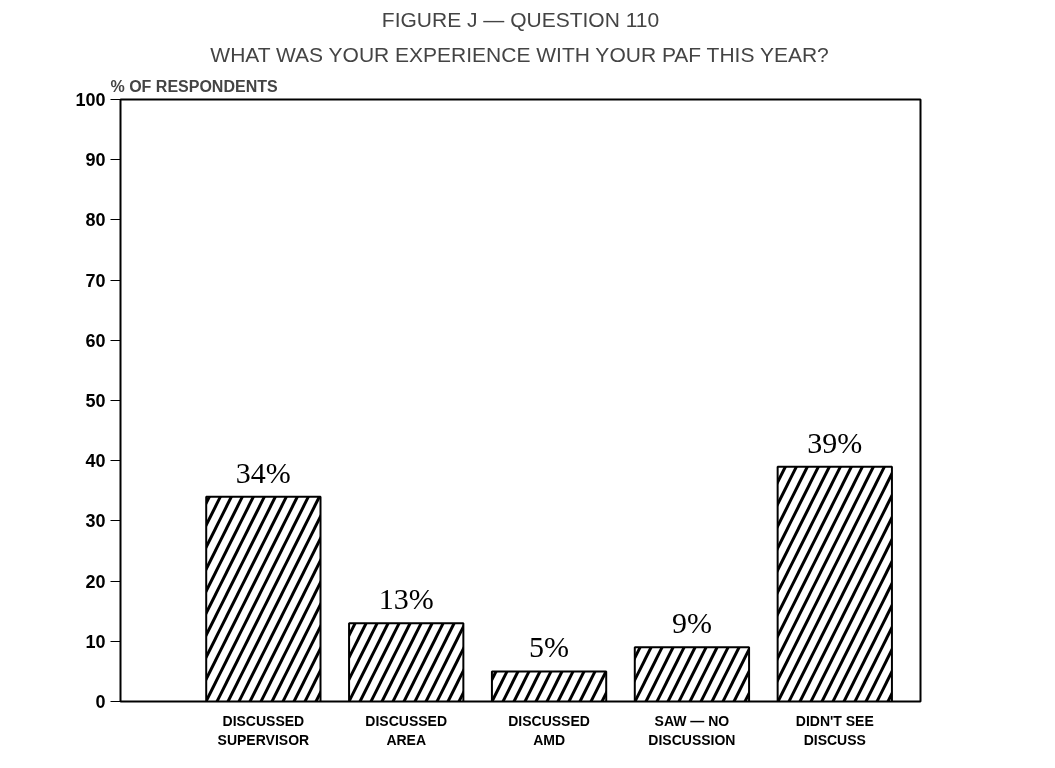 The width and height of the screenshot is (1055, 768). Describe the element at coordinates (692, 730) in the screenshot. I see `x-tick-label: SAW — NO DISCUSSION` at that location.